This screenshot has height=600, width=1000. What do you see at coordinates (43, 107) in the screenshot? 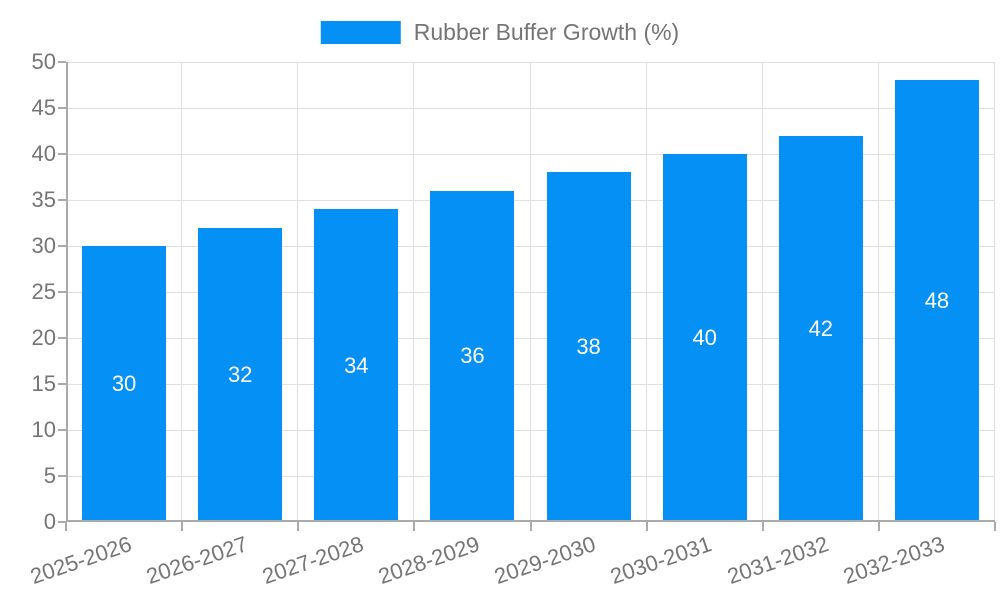
I see `y-axis-label: 45` at bounding box center [43, 107].